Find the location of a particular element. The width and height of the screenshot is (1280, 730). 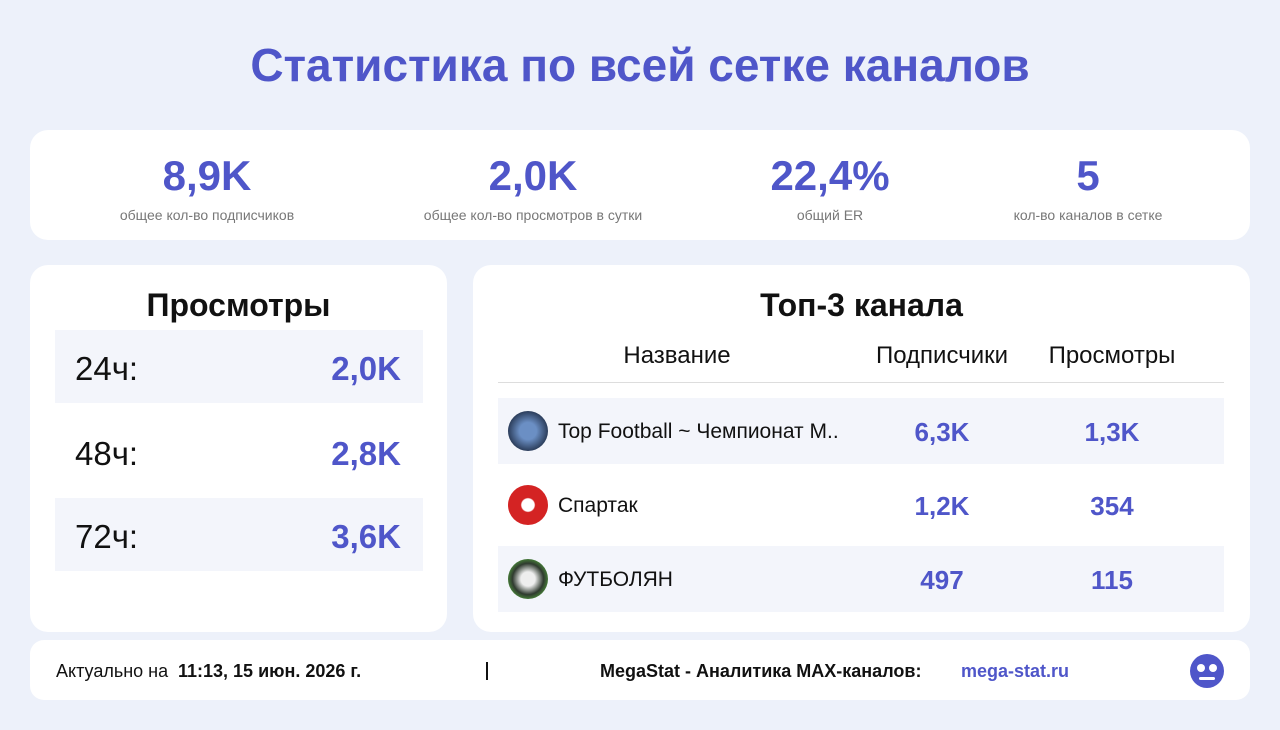

views: 1,3K is located at coordinates (1112, 432).